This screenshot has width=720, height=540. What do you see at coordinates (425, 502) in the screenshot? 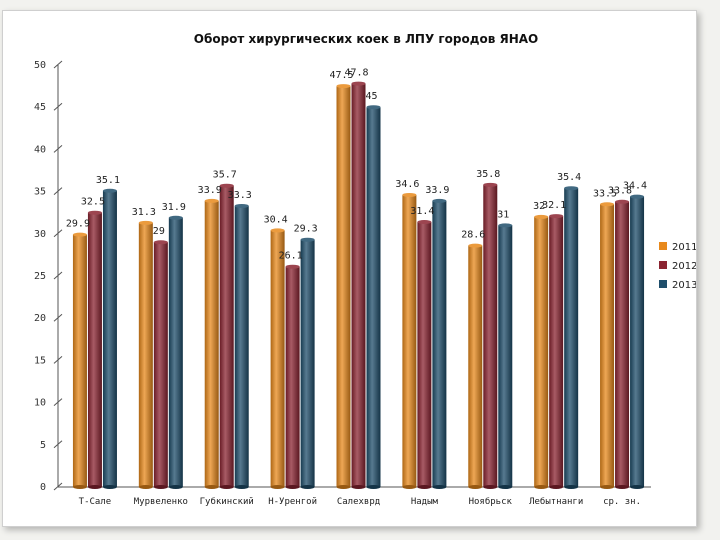
I see `x-tick-label: Надым` at bounding box center [425, 502].